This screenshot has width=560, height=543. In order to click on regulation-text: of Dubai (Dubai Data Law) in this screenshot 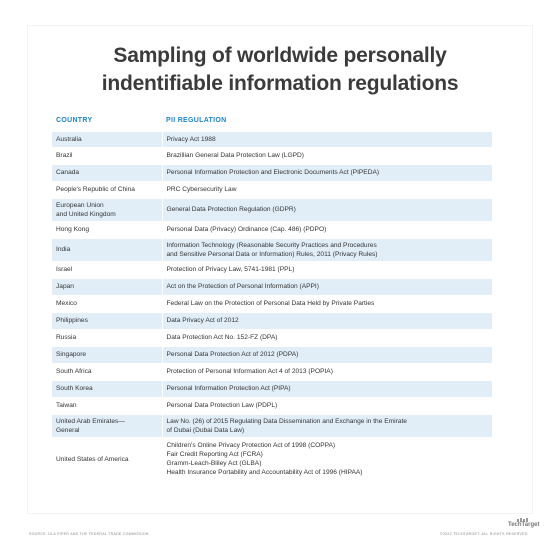, I will do `click(205, 430)`.